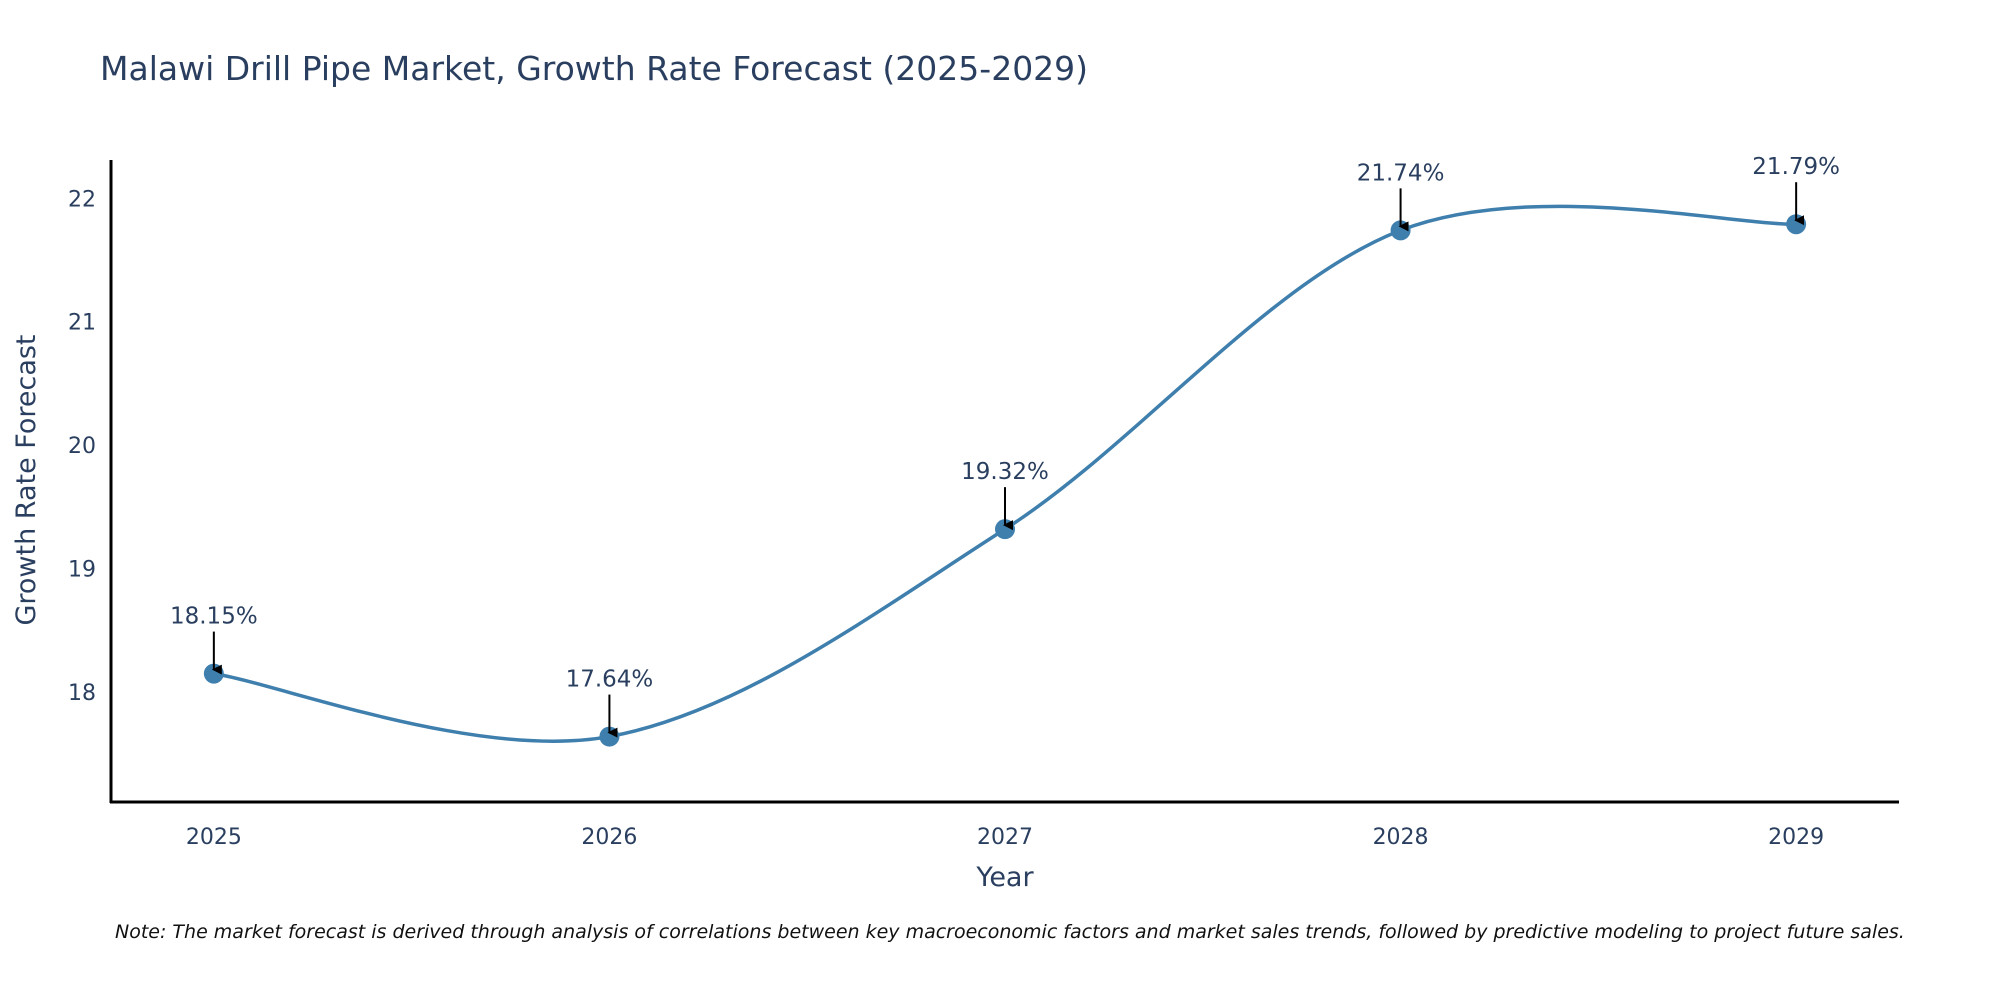 This screenshot has width=2000, height=1000. Describe the element at coordinates (610, 680) in the screenshot. I see `data-label: 17.64%` at that location.